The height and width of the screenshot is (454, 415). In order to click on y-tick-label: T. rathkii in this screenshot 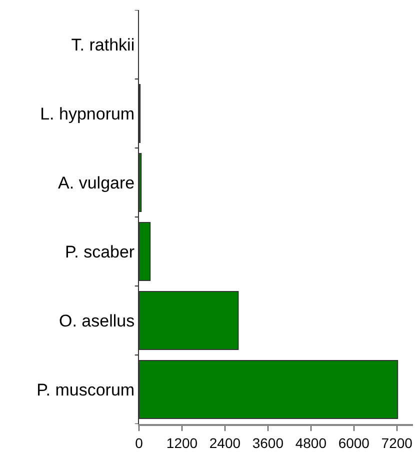, I will do `click(103, 44)`.